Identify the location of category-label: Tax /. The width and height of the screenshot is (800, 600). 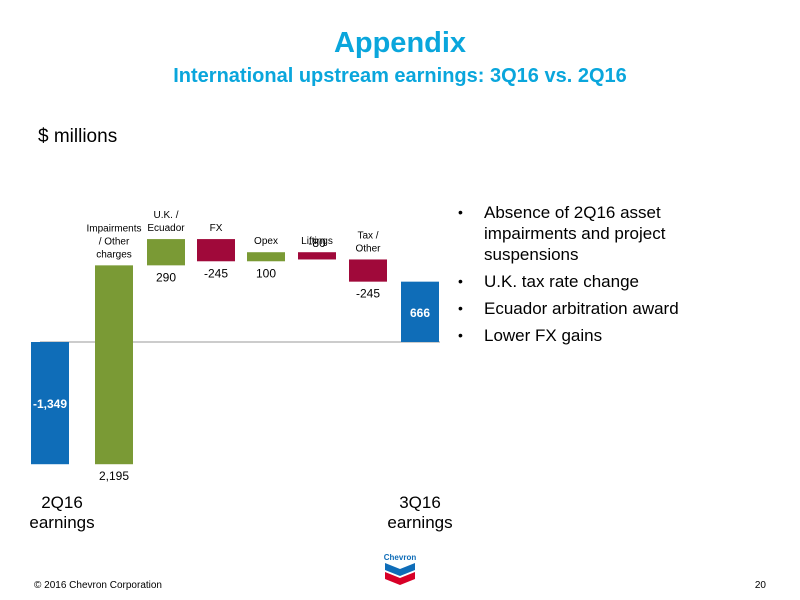
(367, 235).